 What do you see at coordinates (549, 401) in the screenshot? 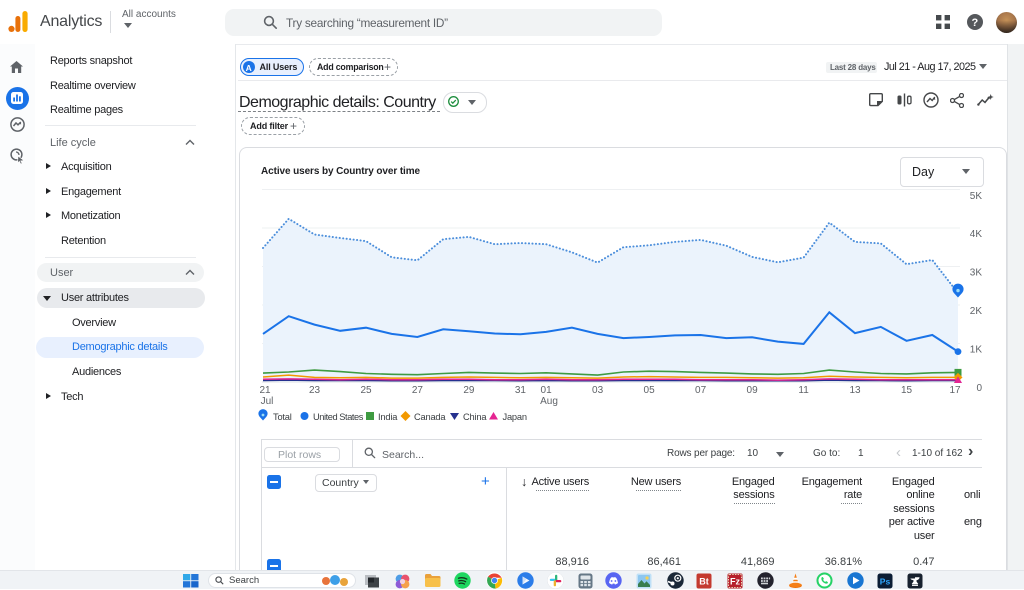
I see `svg-text: Aug` at bounding box center [549, 401].